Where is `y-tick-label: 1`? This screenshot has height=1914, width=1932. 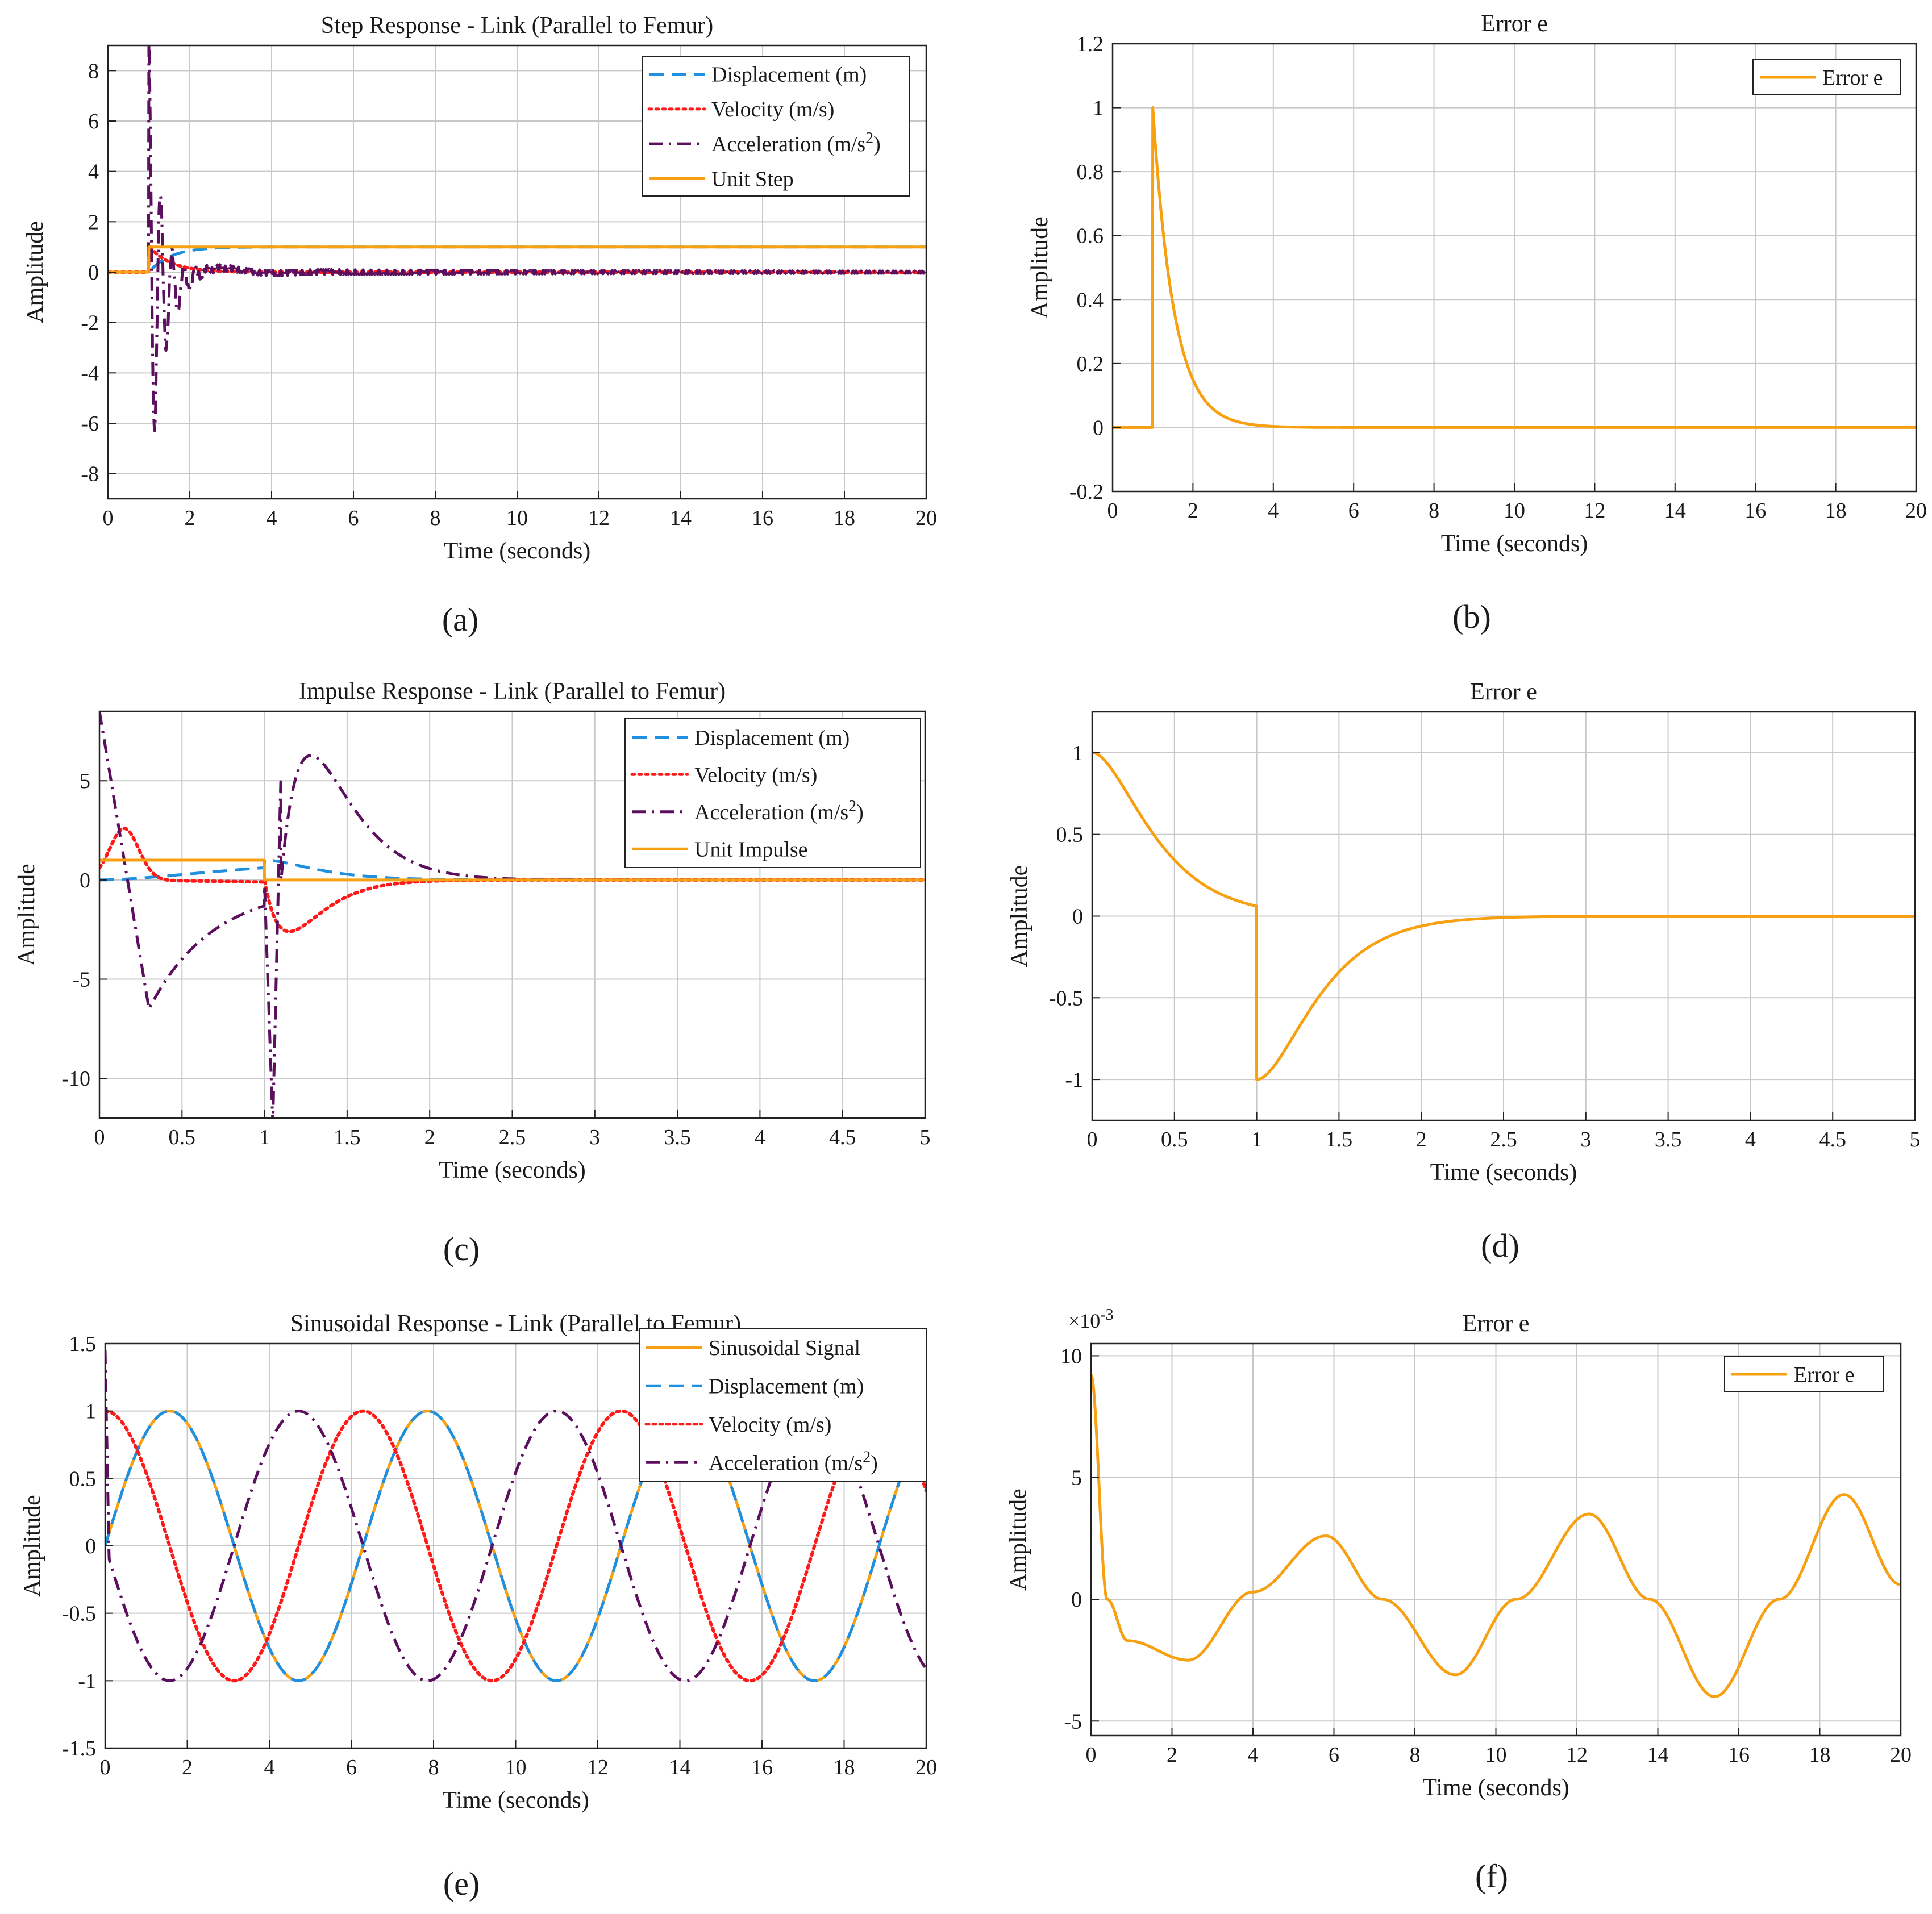
y-tick-label: 1 is located at coordinates (1077, 753).